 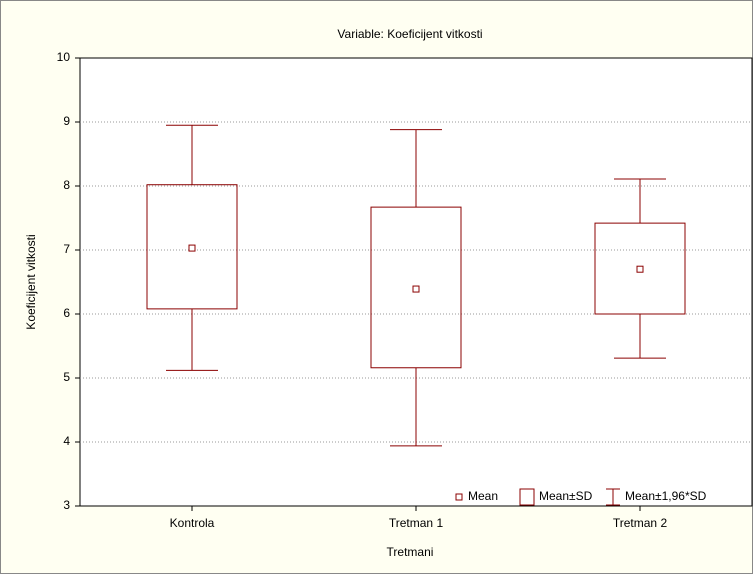 I want to click on chart-title: Variable: Koeficijent vitkosti, so click(x=409, y=34).